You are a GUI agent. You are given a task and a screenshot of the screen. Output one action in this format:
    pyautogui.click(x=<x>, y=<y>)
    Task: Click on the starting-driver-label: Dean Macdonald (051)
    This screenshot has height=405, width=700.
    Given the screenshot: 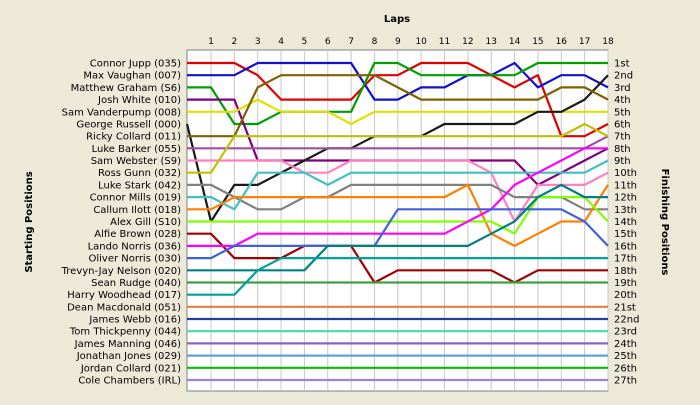 What is the action you would take?
    pyautogui.click(x=124, y=307)
    